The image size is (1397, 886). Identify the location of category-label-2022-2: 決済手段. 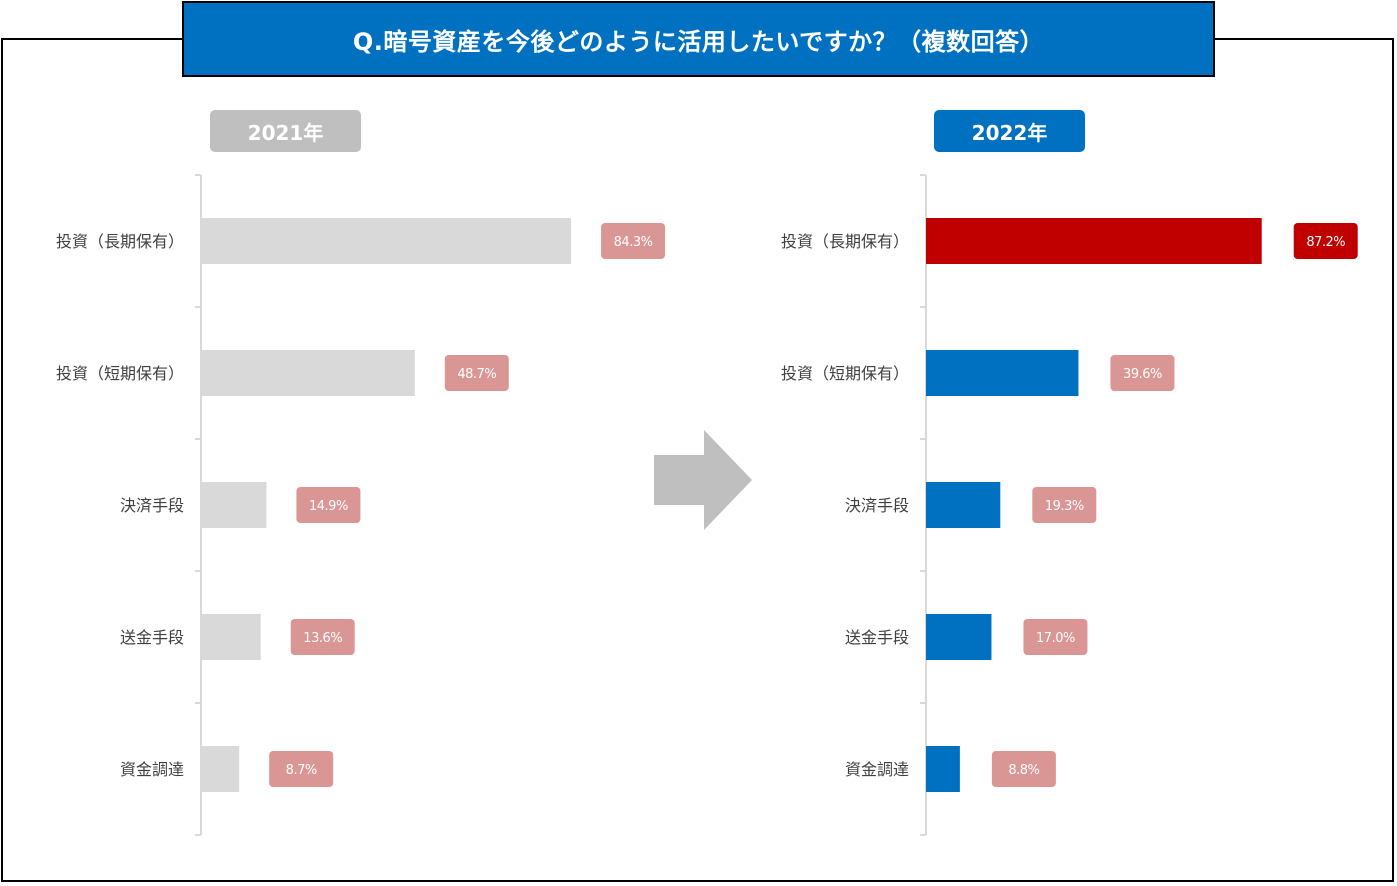
(877, 505).